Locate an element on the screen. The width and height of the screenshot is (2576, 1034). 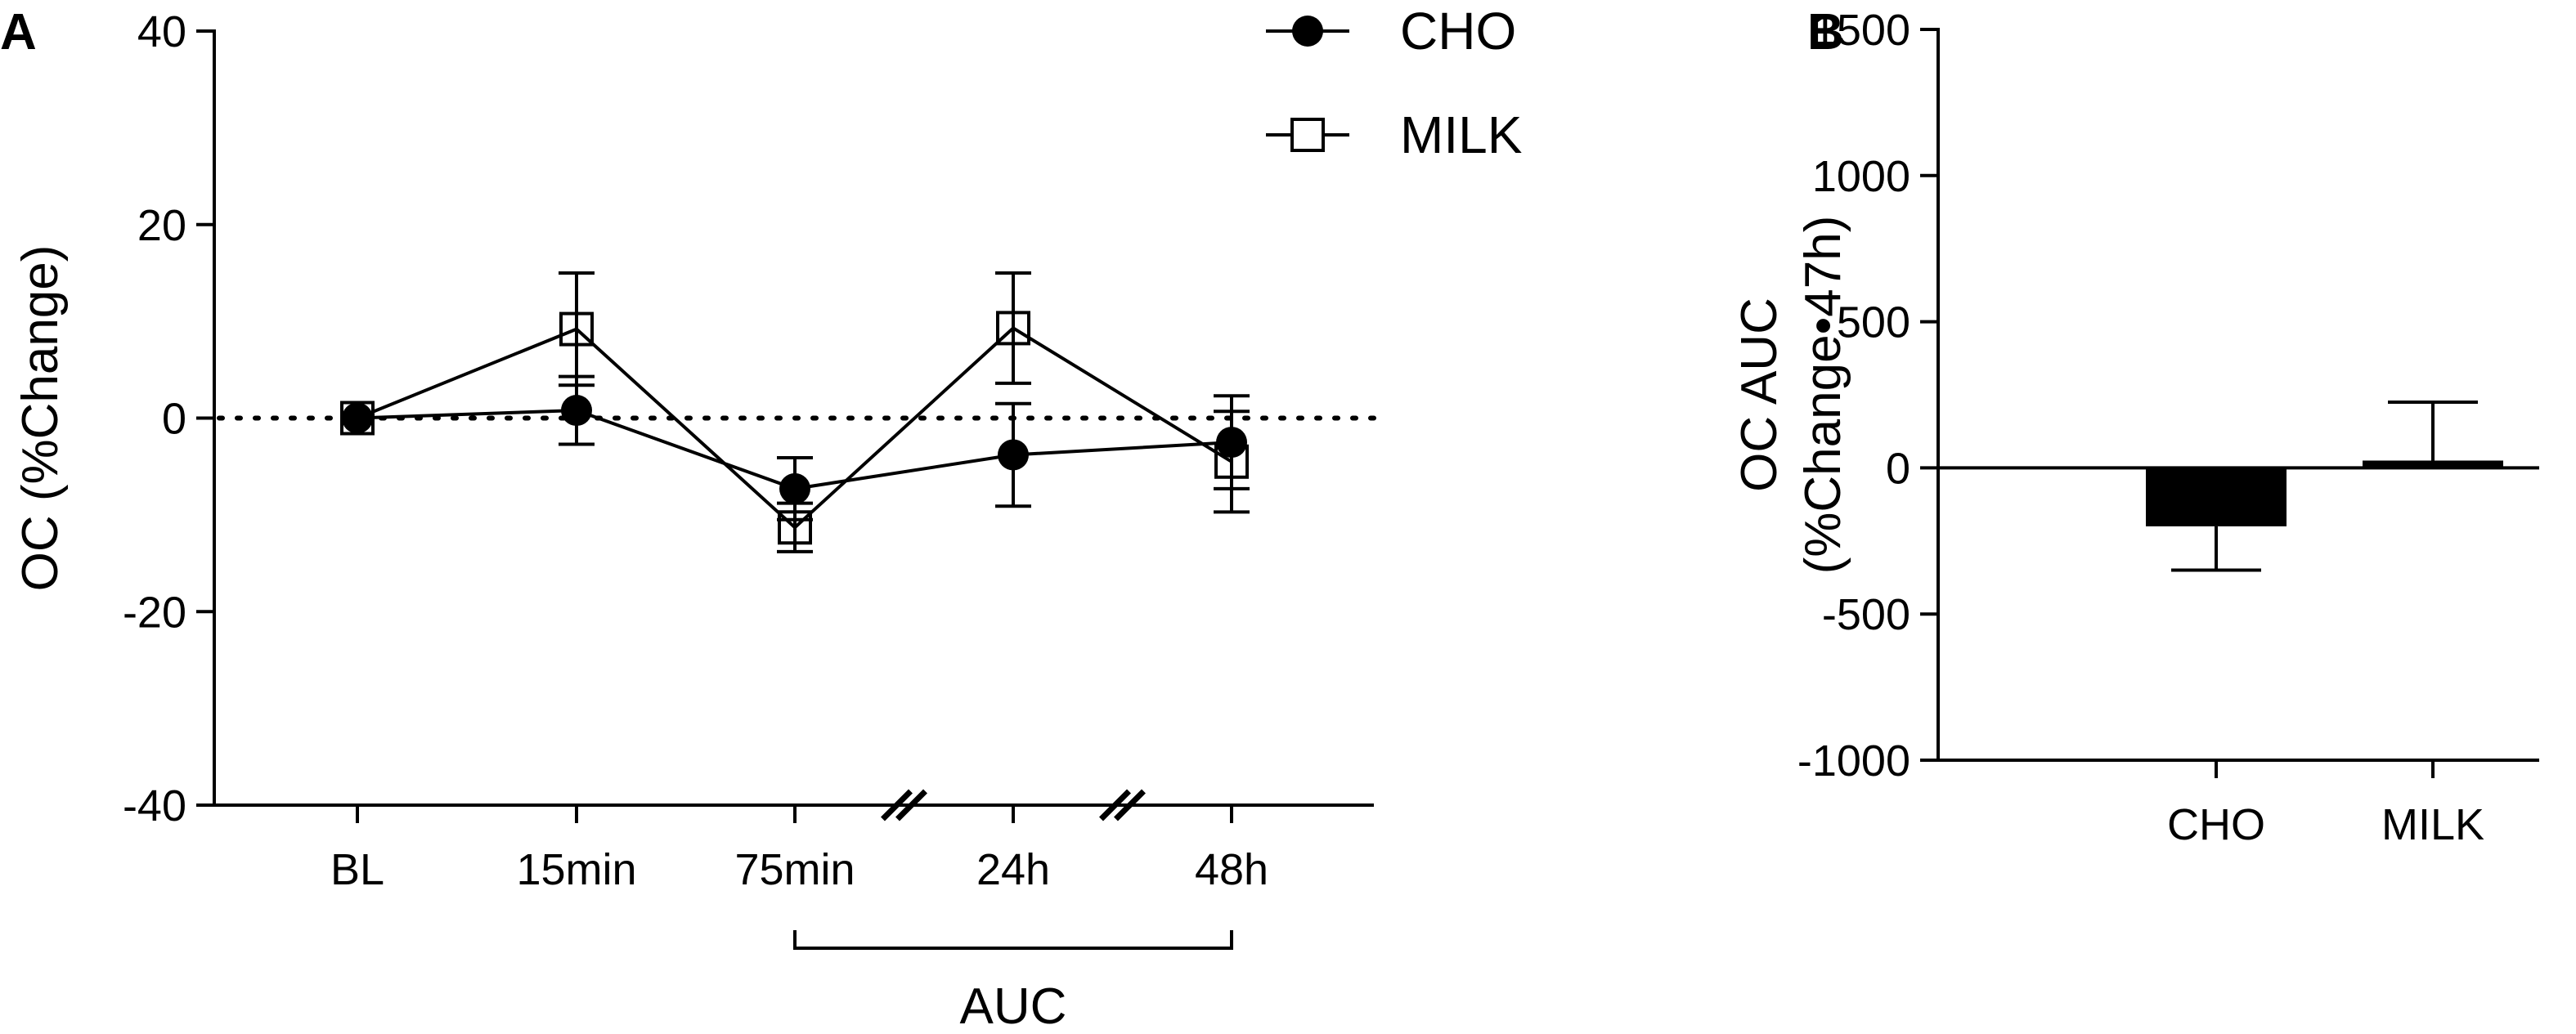
y-axis-label: OC (%Change) is located at coordinates (41, 418).